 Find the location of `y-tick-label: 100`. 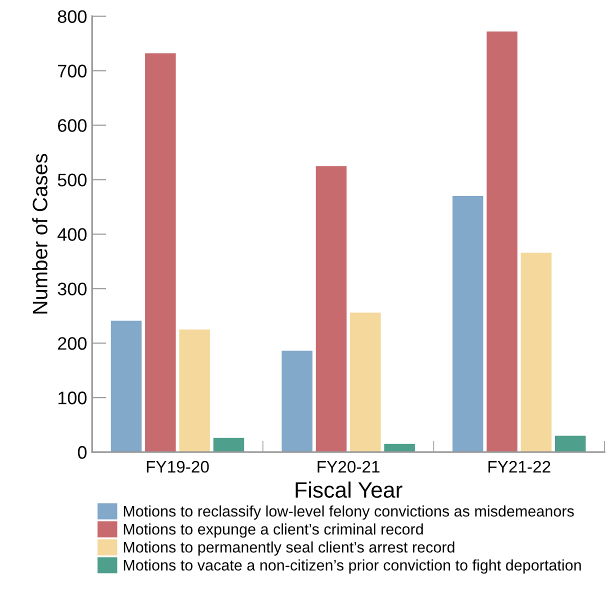

y-tick-label: 100 is located at coordinates (72, 398).